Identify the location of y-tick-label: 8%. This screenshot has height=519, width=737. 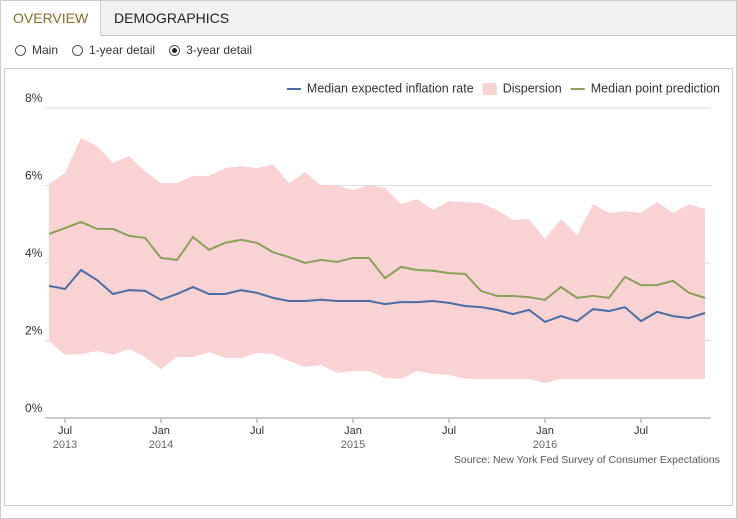
(34, 98).